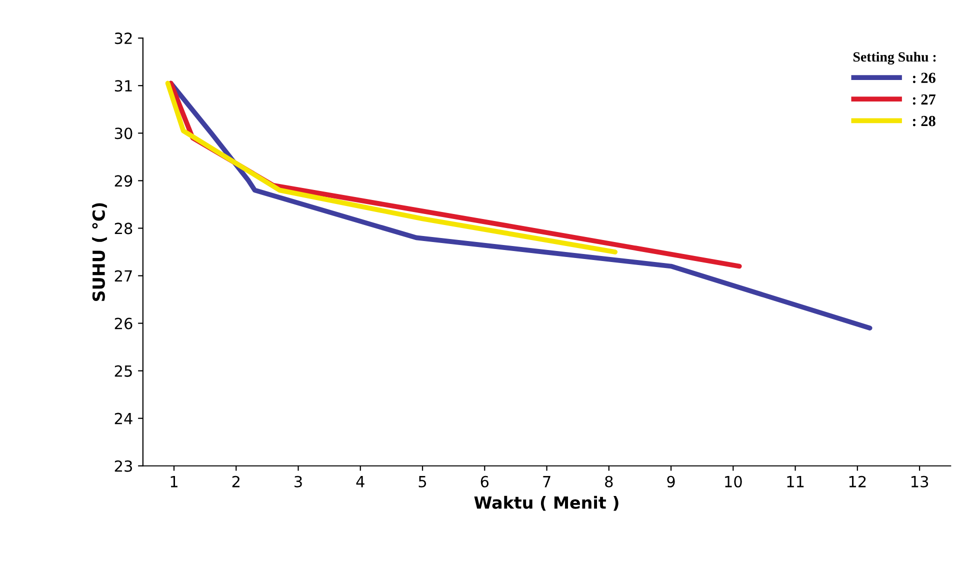 The height and width of the screenshot is (586, 979). What do you see at coordinates (546, 482) in the screenshot?
I see `x-tick-label: 7` at bounding box center [546, 482].